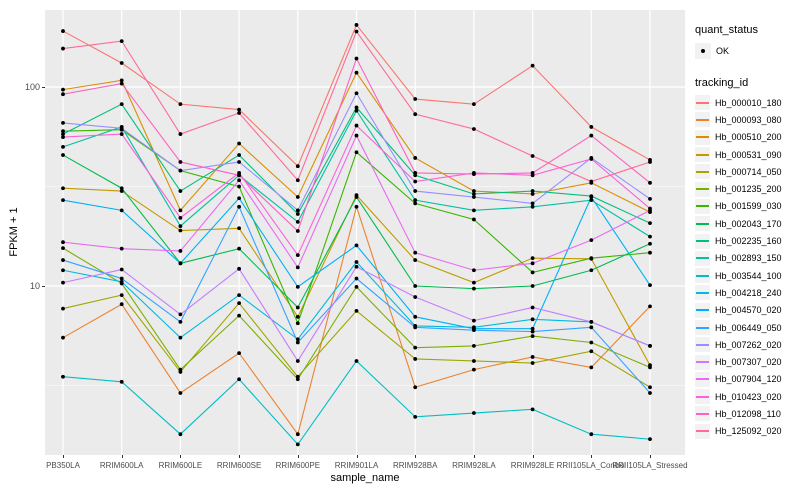 The image size is (800, 500). I want to click on ok-point-icon, so click(703, 51).